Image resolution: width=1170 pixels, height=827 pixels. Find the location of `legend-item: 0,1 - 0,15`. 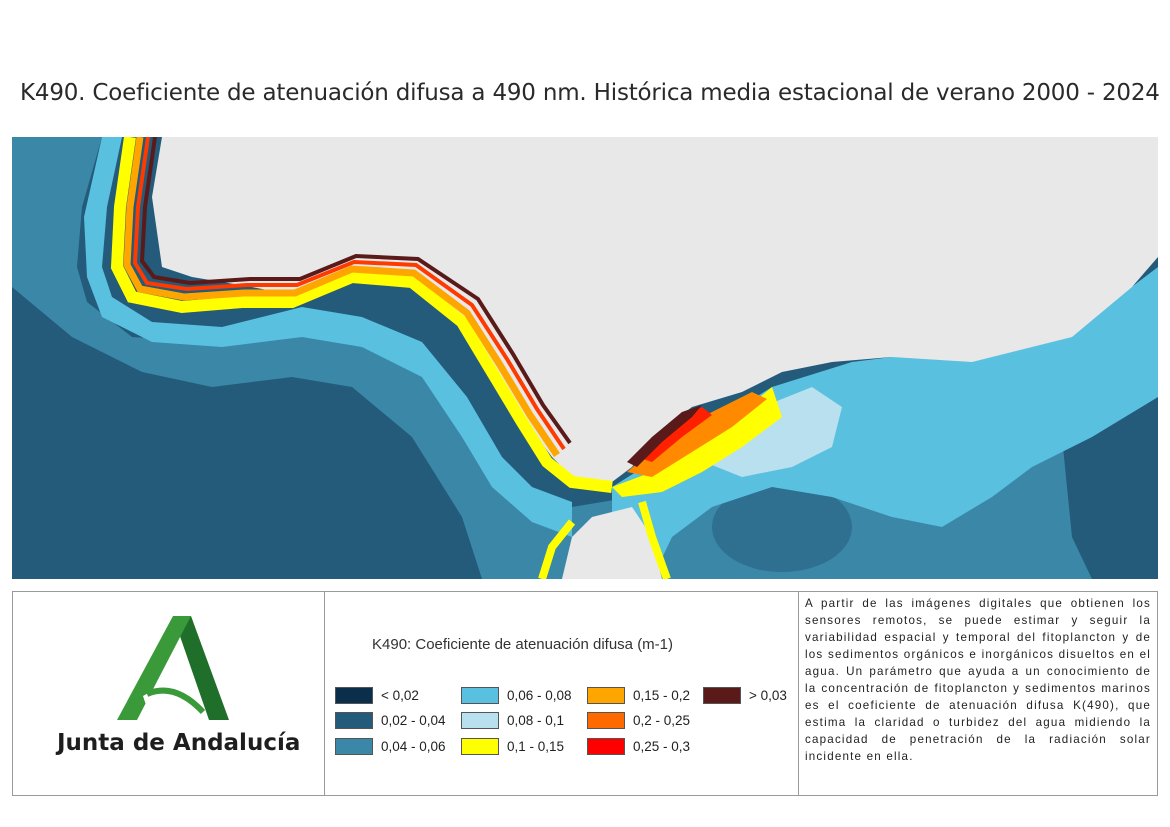

legend-item: 0,1 - 0,15 is located at coordinates (512, 746).